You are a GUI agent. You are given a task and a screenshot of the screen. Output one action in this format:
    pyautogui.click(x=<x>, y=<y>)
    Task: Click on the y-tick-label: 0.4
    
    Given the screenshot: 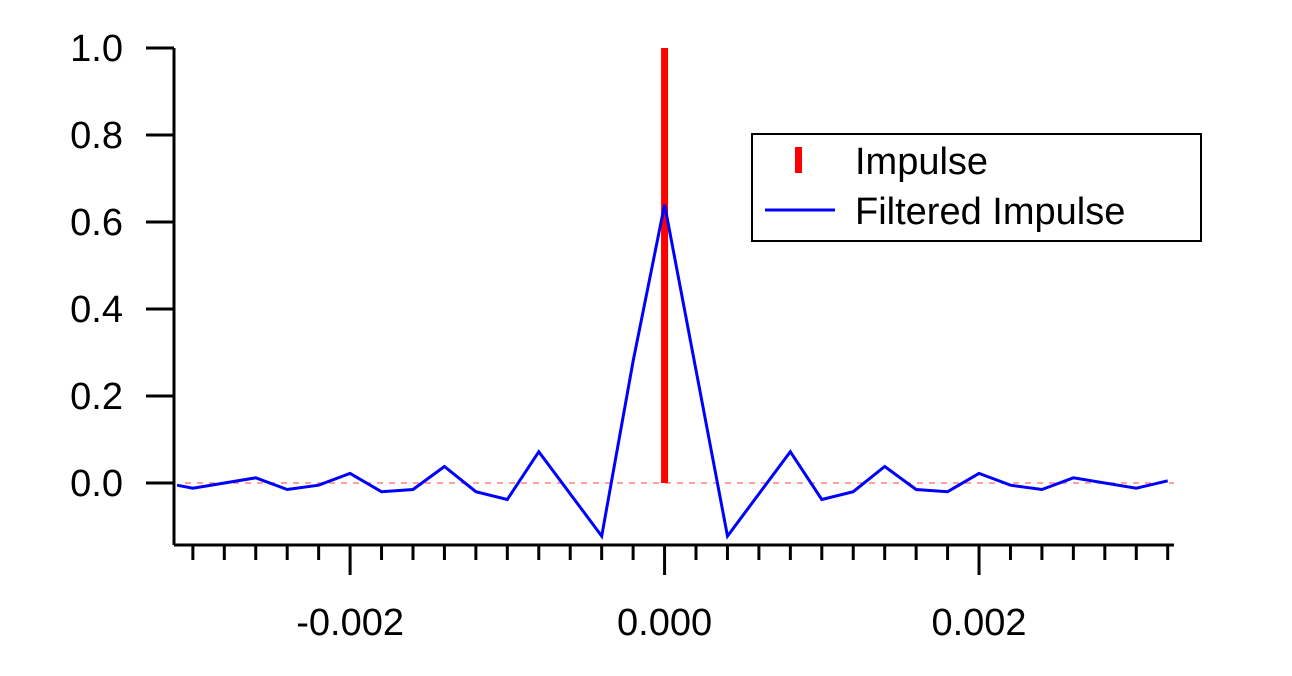 What is the action you would take?
    pyautogui.click(x=96, y=310)
    